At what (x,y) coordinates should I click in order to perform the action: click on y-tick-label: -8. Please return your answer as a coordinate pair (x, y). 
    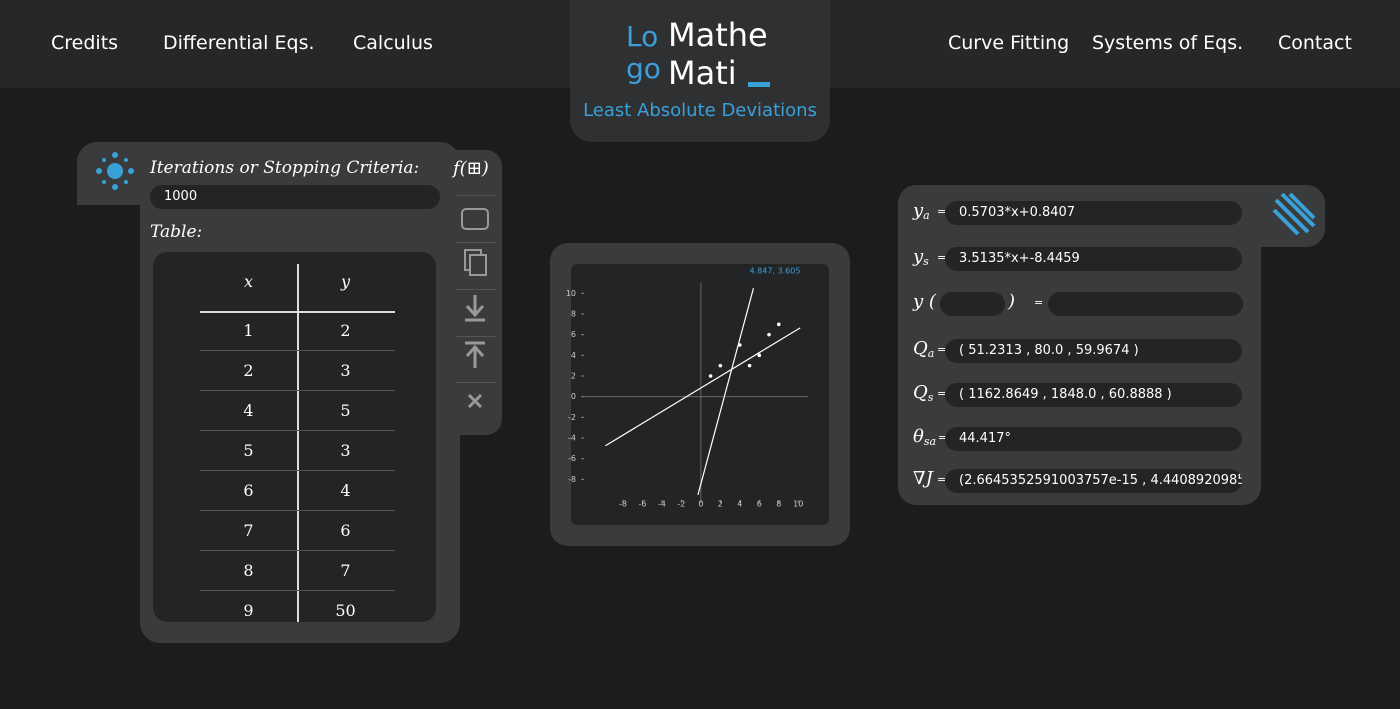
    Looking at the image, I should click on (572, 479).